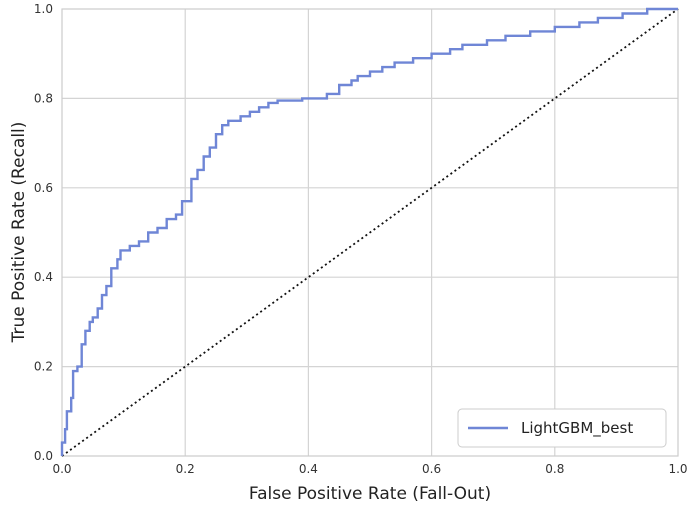 The image size is (692, 511). What do you see at coordinates (554, 469) in the screenshot?
I see `x-tick-label: 0.8` at bounding box center [554, 469].